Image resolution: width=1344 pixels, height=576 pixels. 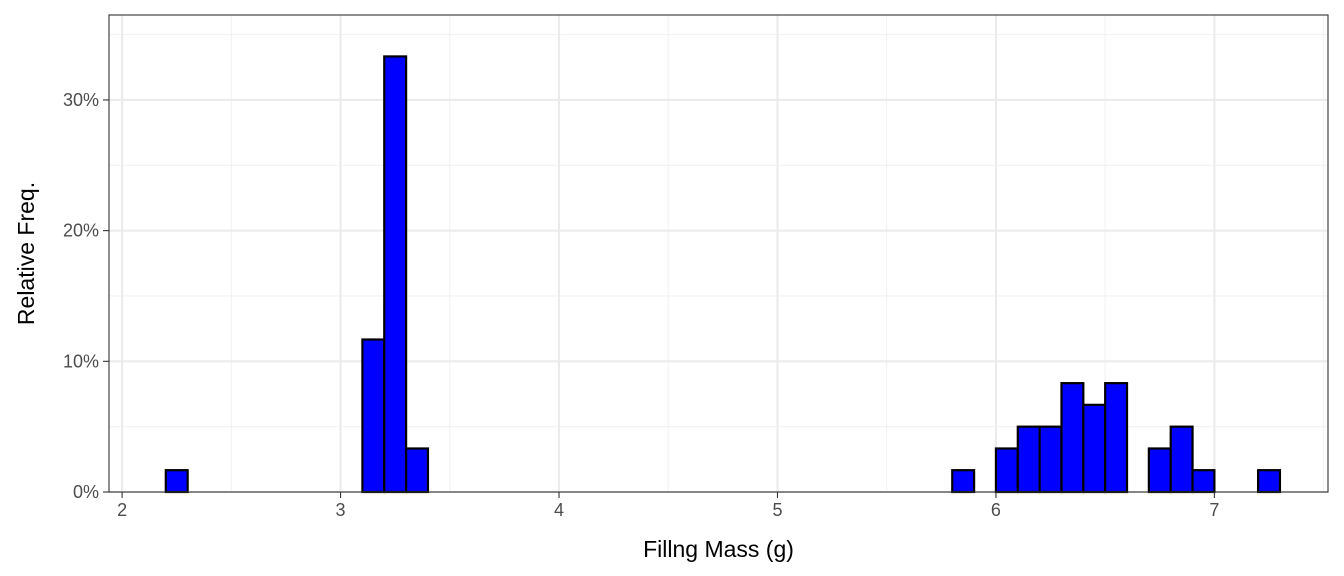 What do you see at coordinates (996, 510) in the screenshot?
I see `x-tick-label: 6` at bounding box center [996, 510].